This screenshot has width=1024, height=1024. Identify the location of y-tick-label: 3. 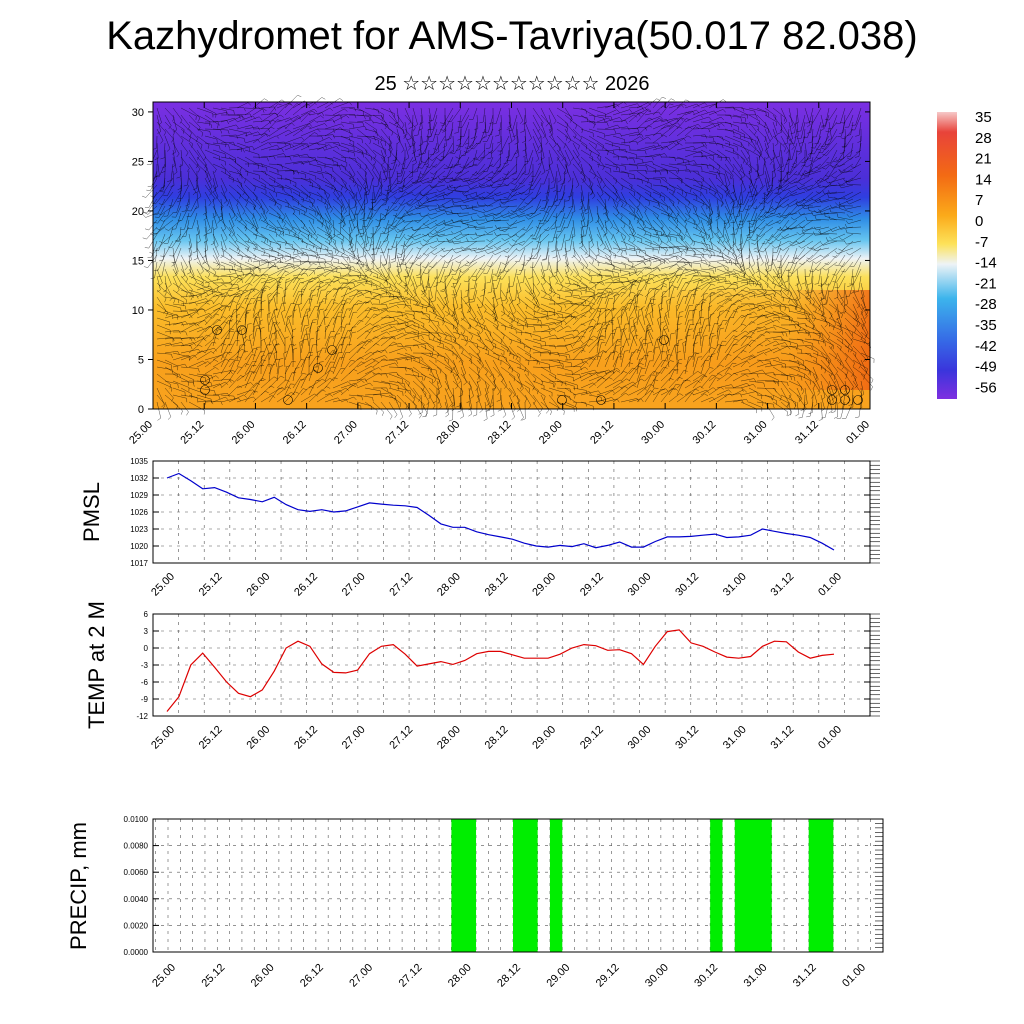
(146, 631).